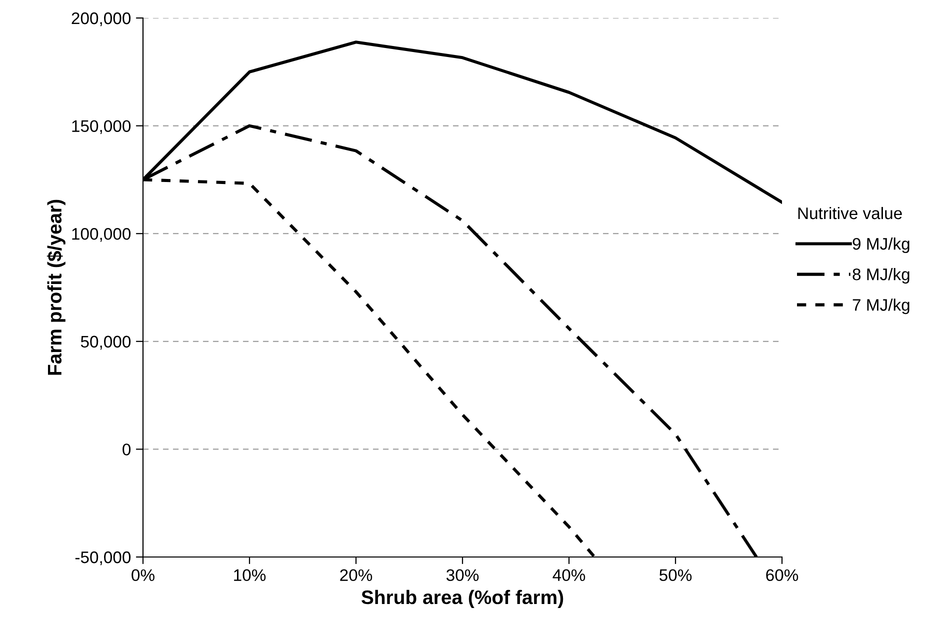  What do you see at coordinates (56, 287) in the screenshot?
I see `y-axis-title: Farm profit ($/year)` at bounding box center [56, 287].